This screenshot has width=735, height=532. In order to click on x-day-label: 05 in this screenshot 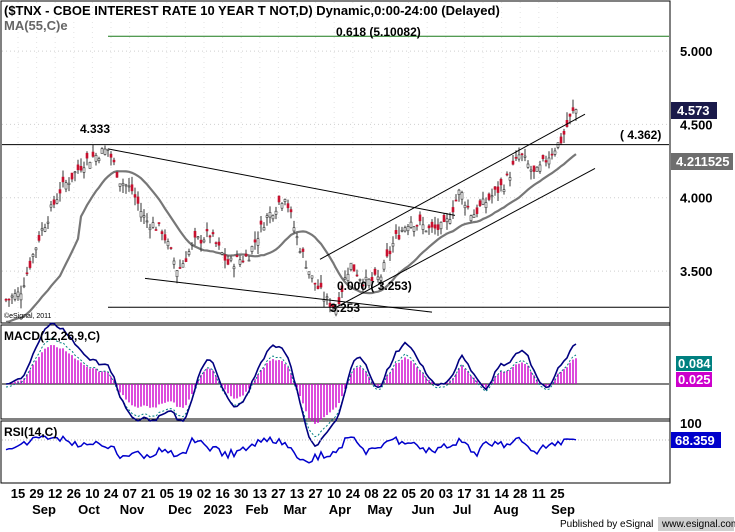, I will do `click(408, 493)`.